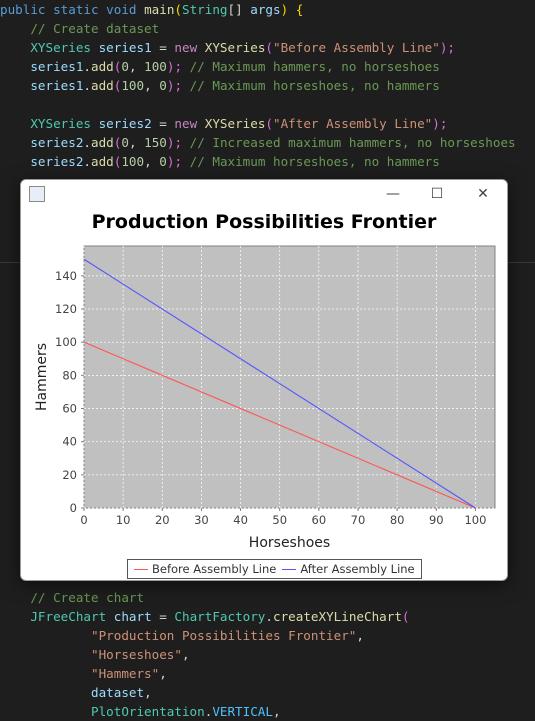 This screenshot has height=721, width=535. Describe the element at coordinates (159, 9) in the screenshot. I see `code-token: main` at that location.